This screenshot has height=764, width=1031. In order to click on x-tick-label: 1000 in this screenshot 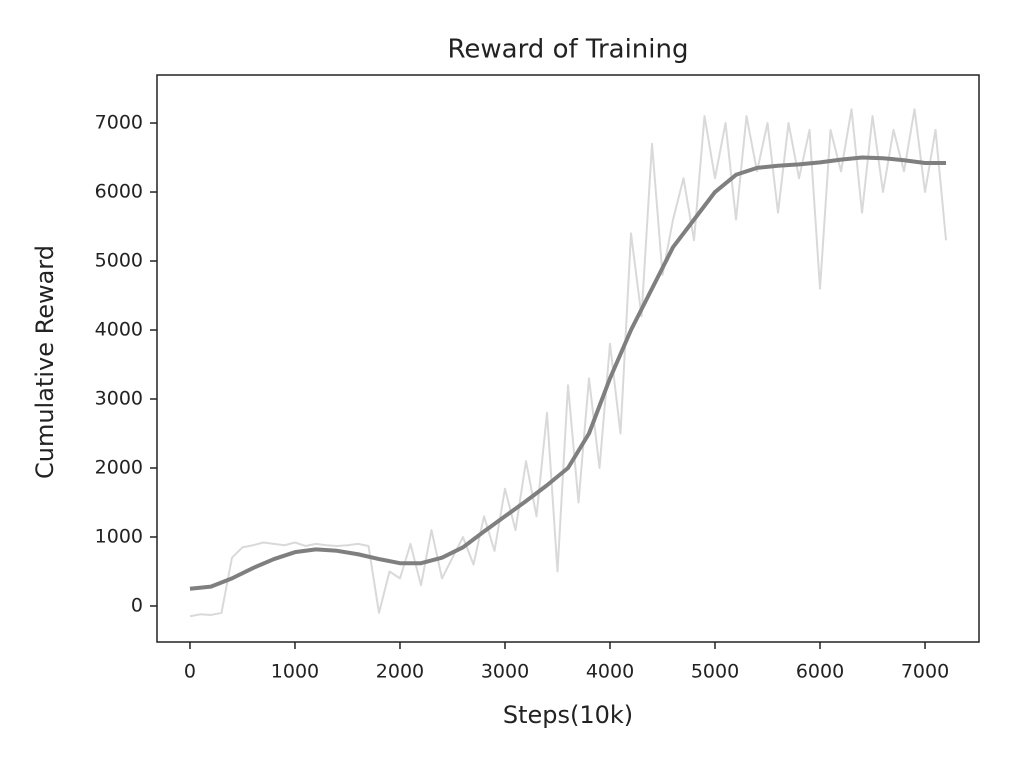, I will do `click(295, 672)`.